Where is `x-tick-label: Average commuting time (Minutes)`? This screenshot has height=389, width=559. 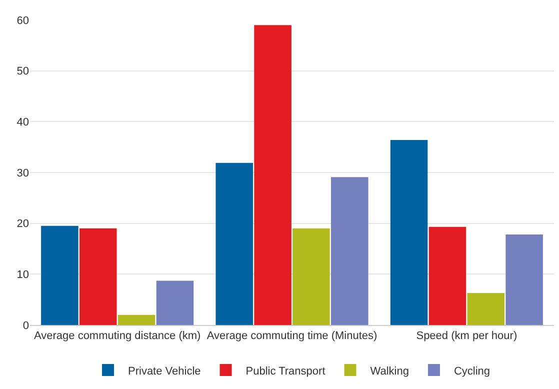 x-tick-label: Average commuting time (Minutes) is located at coordinates (292, 336).